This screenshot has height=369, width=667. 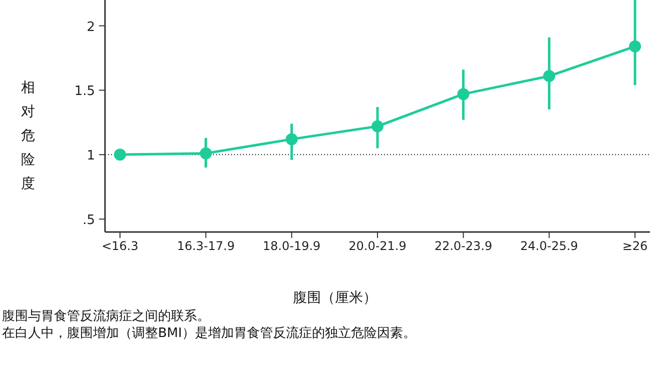 What do you see at coordinates (90, 27) in the screenshot?
I see `y-tick-label: 2` at bounding box center [90, 27].